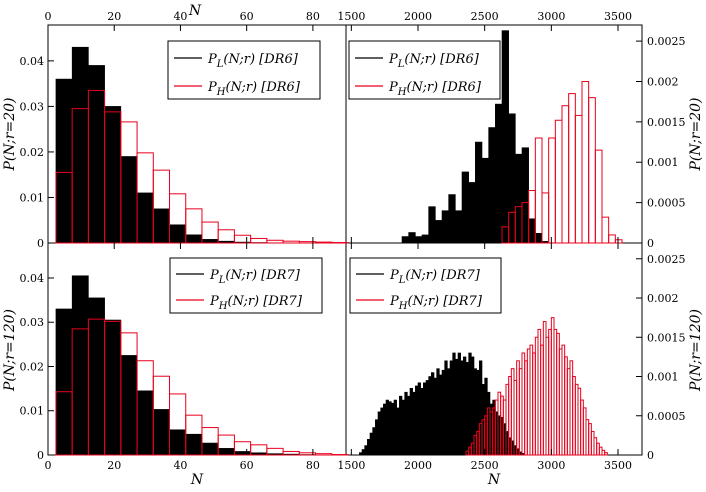  What do you see at coordinates (351, 16) in the screenshot?
I see `x-tick-label: 1500` at bounding box center [351, 16].